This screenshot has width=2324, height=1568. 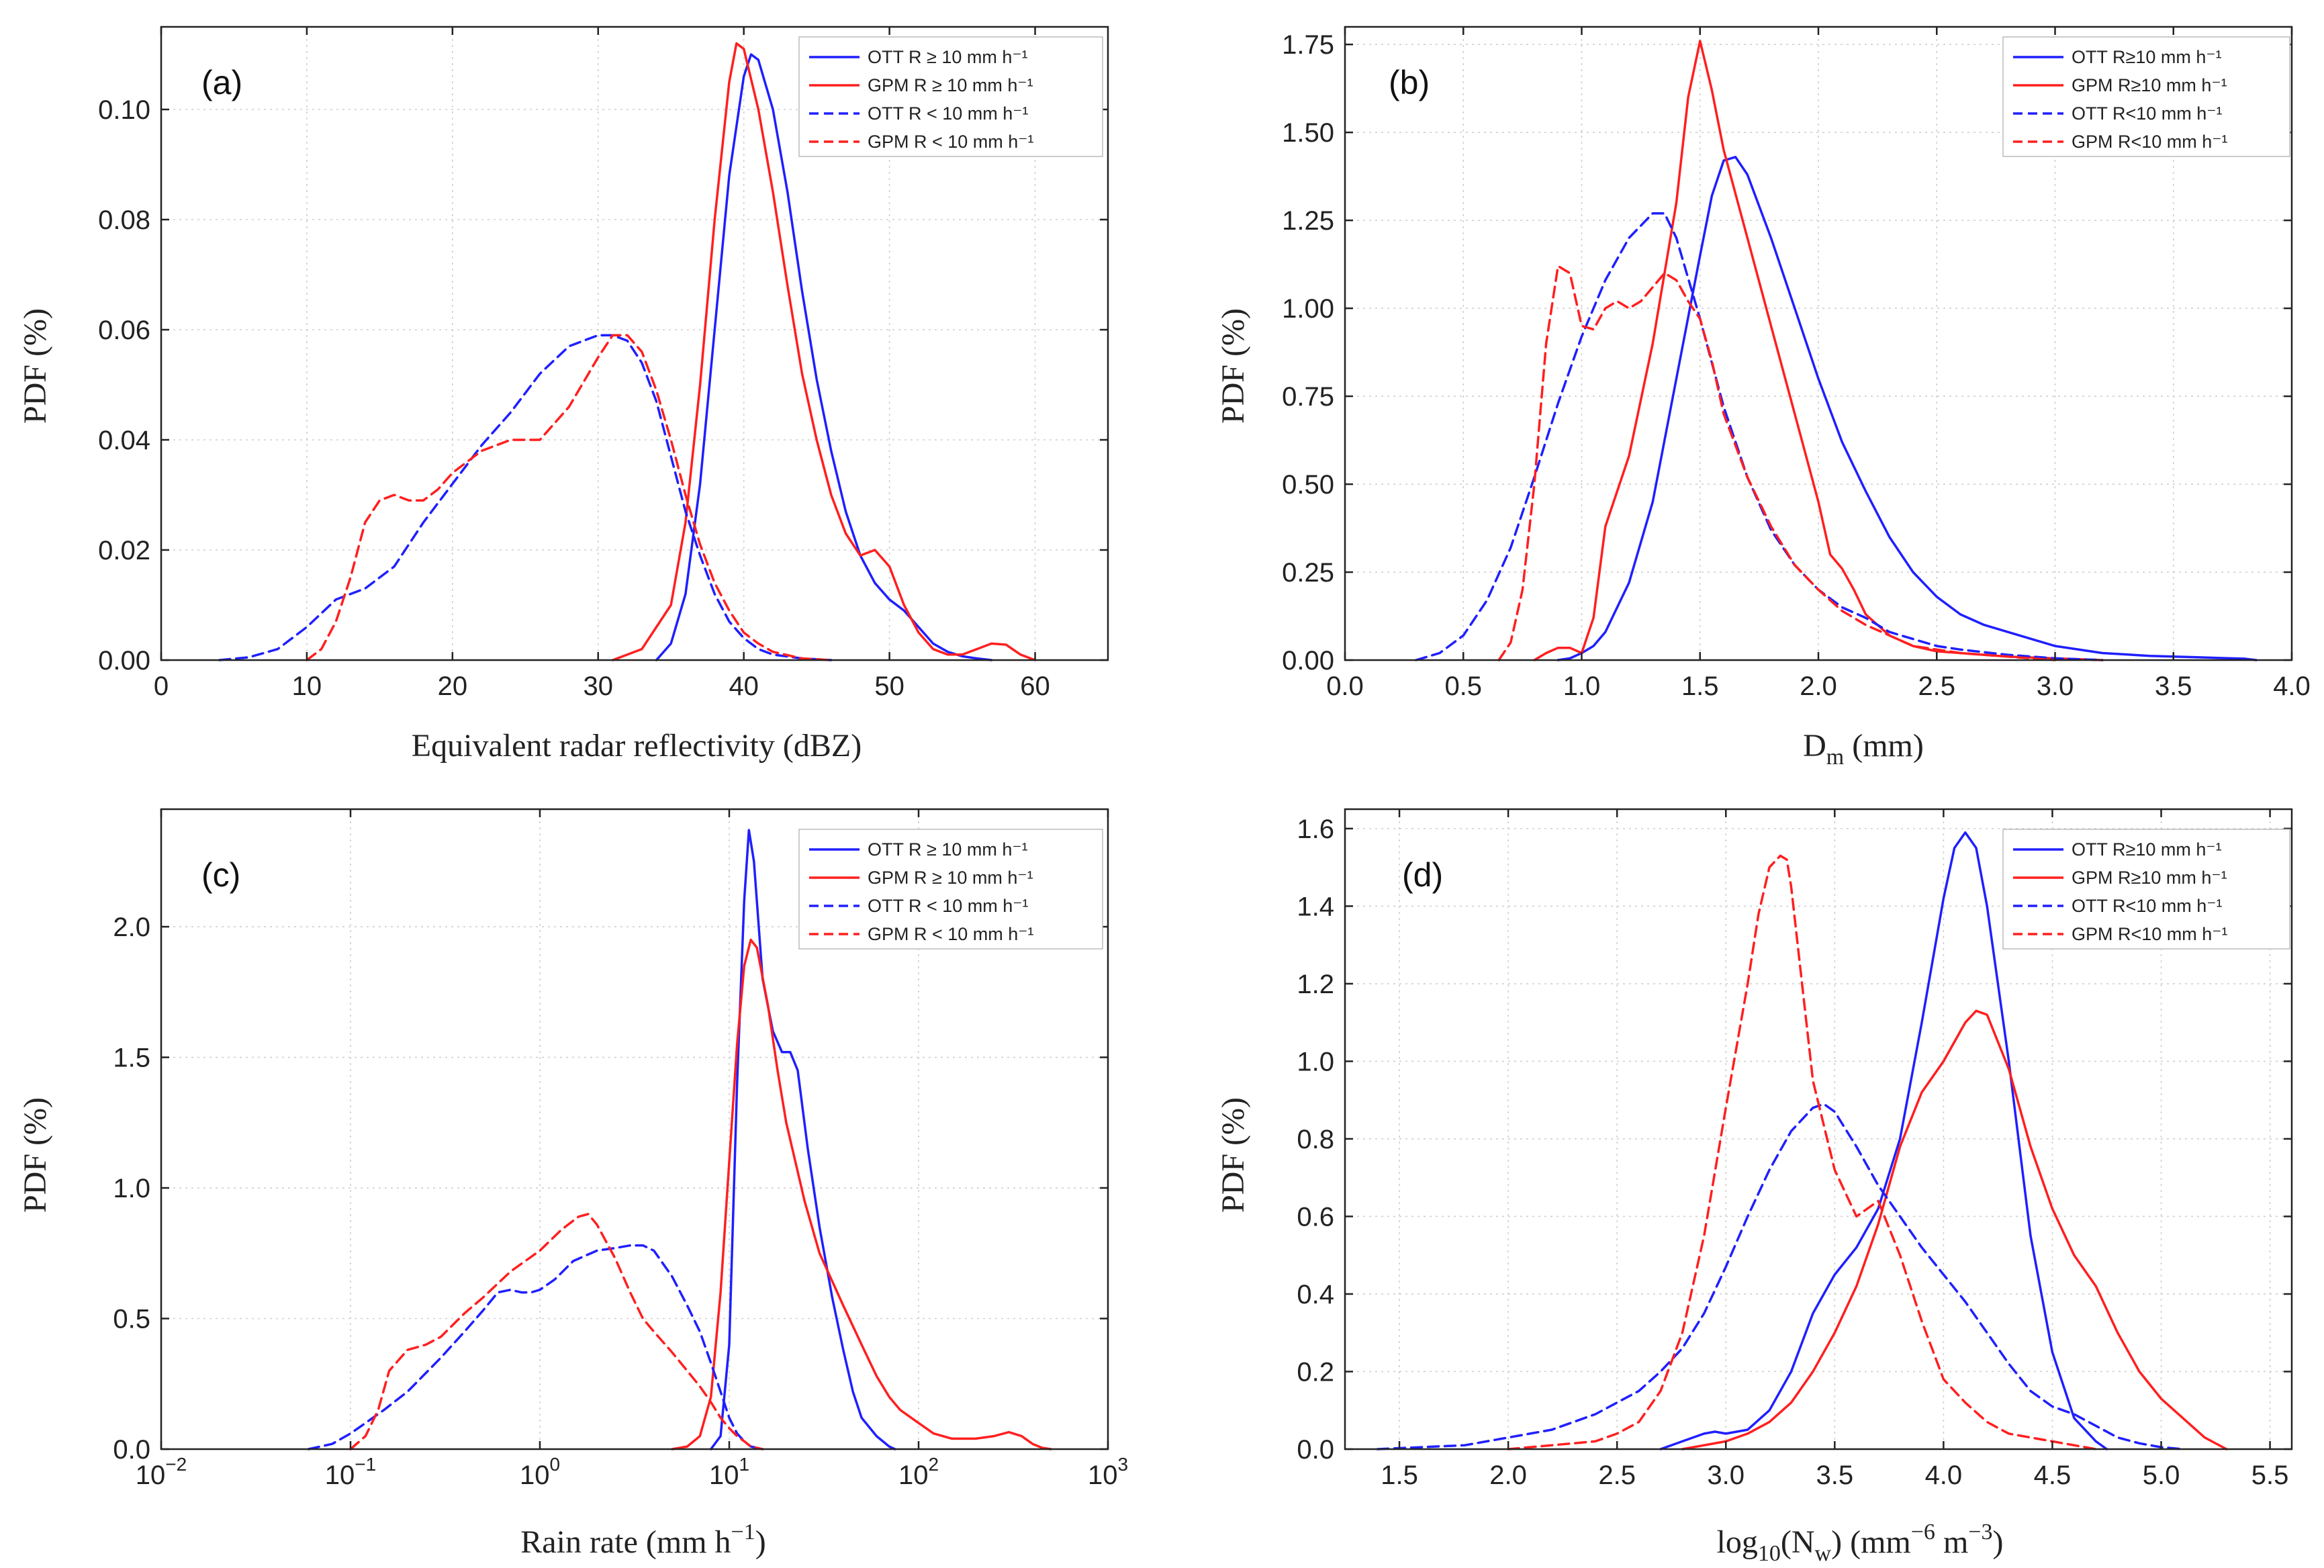 What do you see at coordinates (453, 686) in the screenshot?
I see `x-tick-label: 20` at bounding box center [453, 686].